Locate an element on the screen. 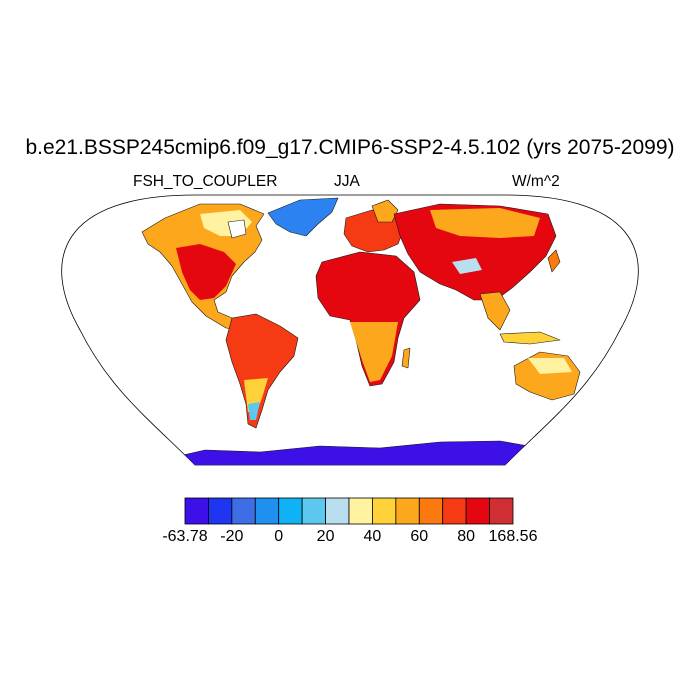 The width and height of the screenshot is (700, 700). siberia-region is located at coordinates (485, 223).